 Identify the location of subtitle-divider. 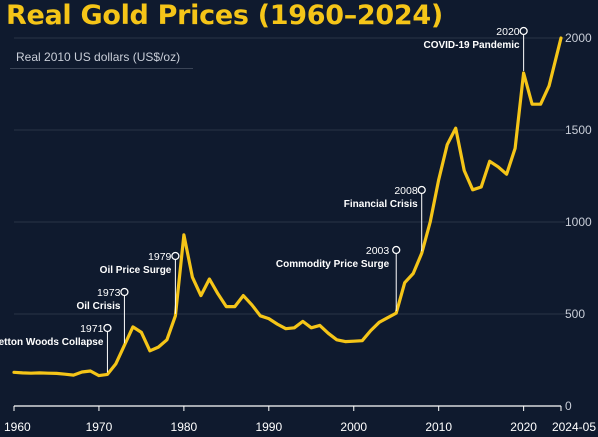
(101, 68).